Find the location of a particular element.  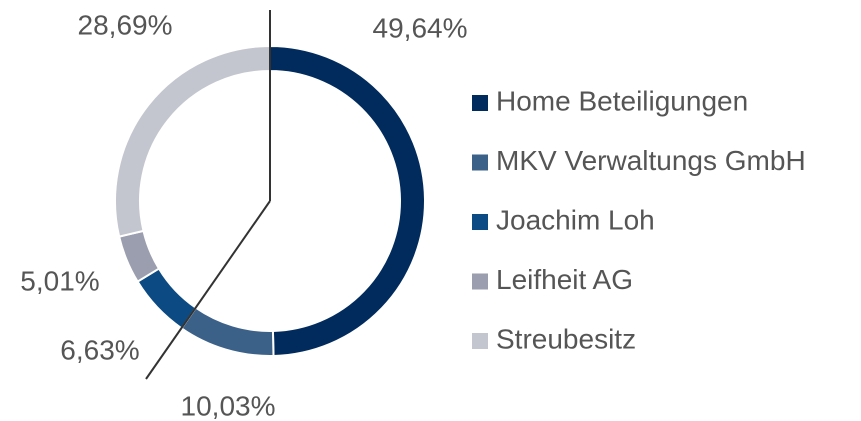

legend-label: Joachim Loh is located at coordinates (575, 219).